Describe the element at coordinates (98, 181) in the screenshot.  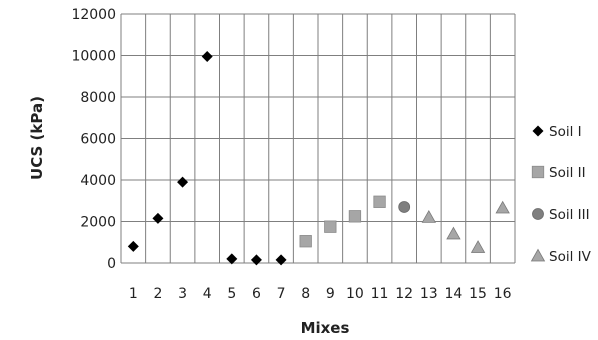
I see `y-tick-label: 4000` at that location.